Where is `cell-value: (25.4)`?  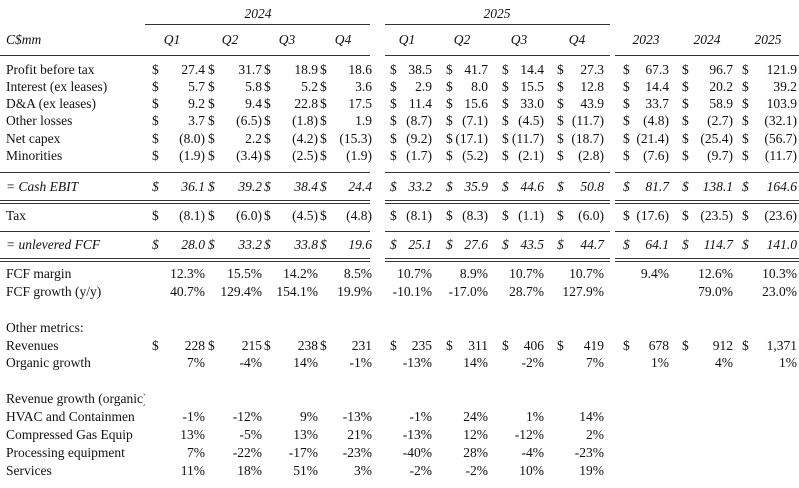 cell-value: (25.4) is located at coordinates (716, 138).